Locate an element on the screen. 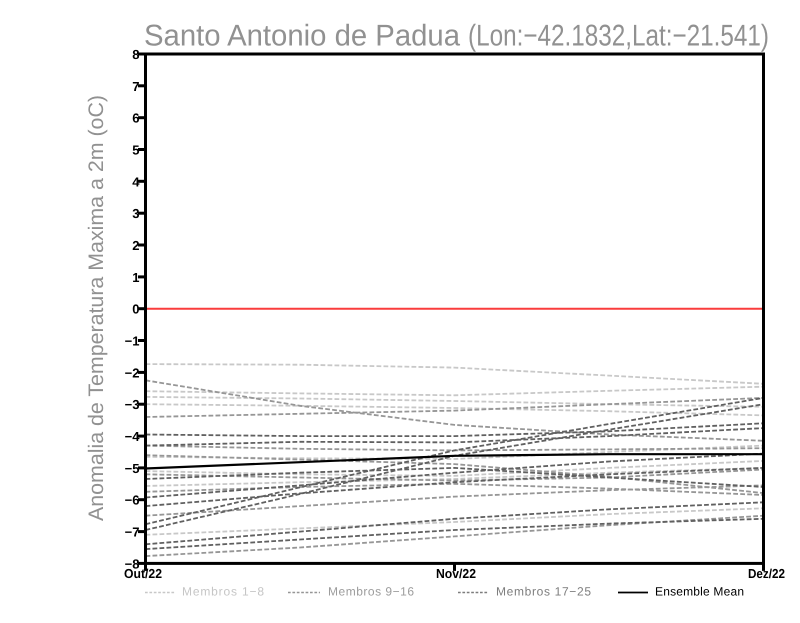  svg-text: −3 is located at coordinates (132, 404).